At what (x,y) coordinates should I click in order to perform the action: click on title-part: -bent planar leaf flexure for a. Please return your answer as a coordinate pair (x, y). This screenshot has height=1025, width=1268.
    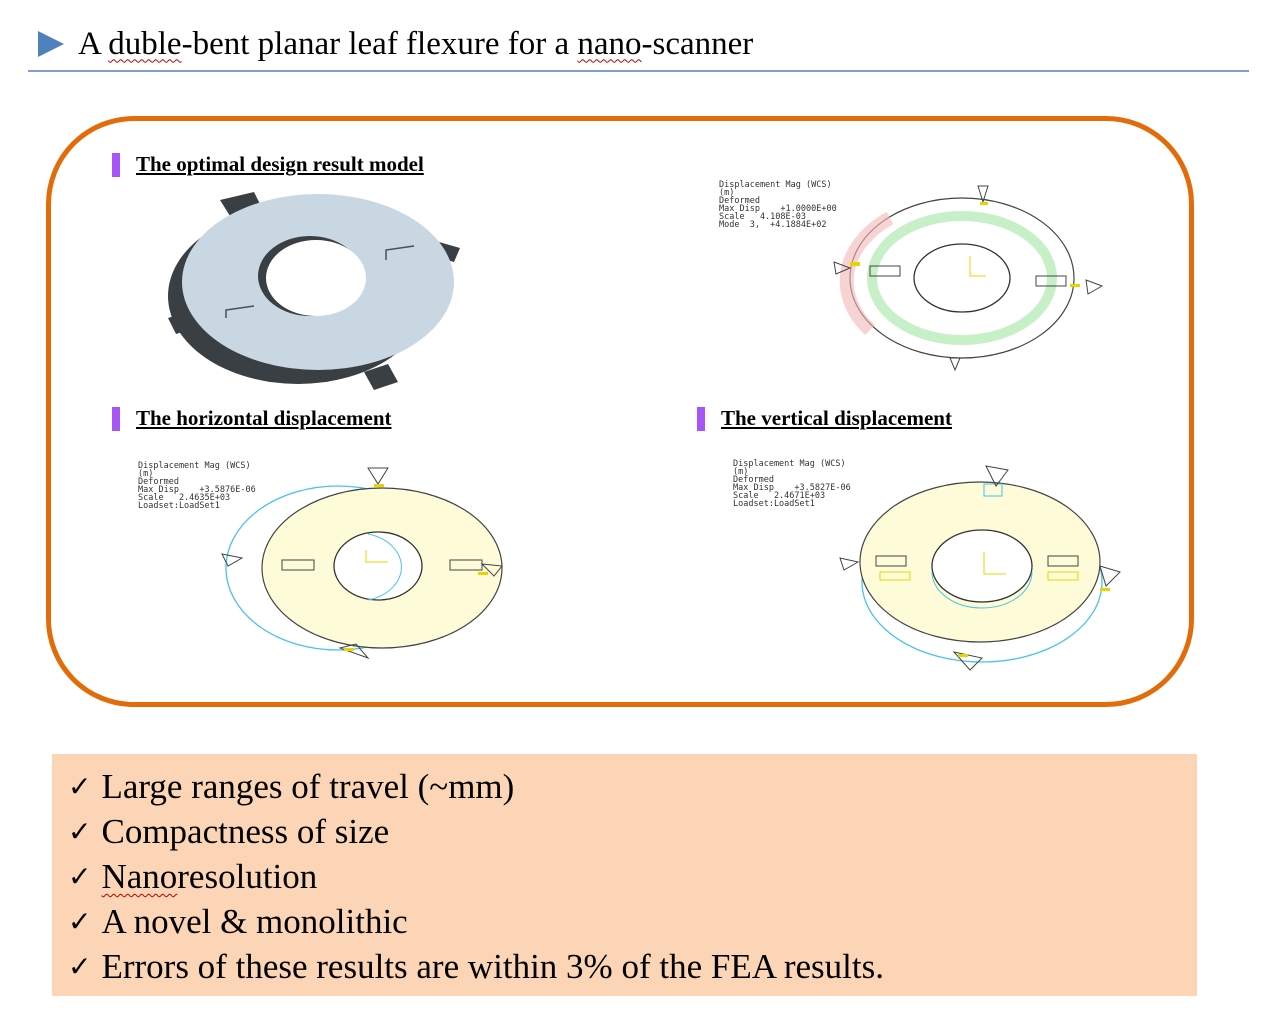
    Looking at the image, I should click on (379, 43).